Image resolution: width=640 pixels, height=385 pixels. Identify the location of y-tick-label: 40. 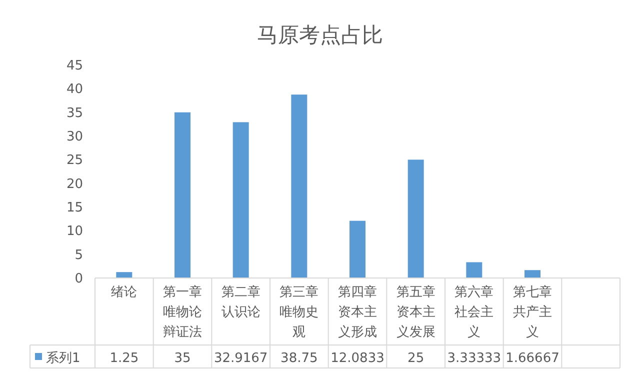
(74, 90).